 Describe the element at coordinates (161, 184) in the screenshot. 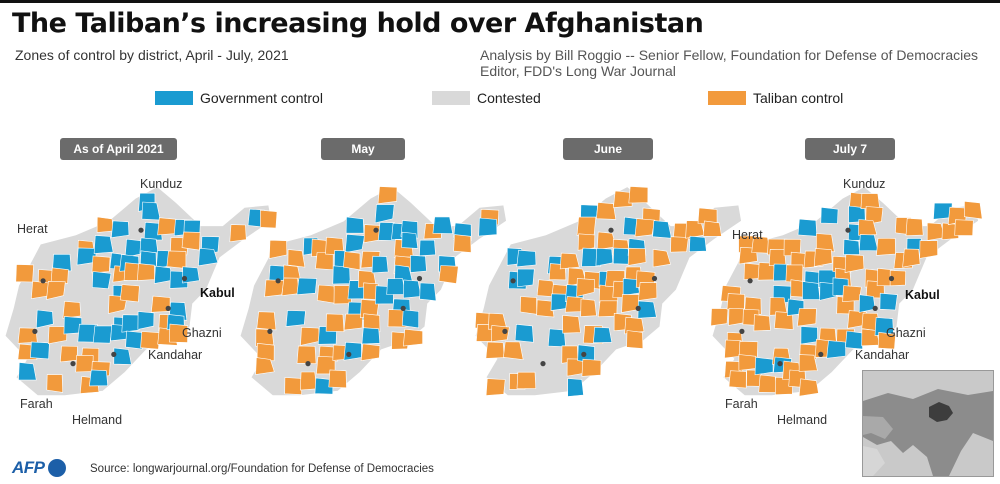

I see `label-kunduz-1: Kunduz` at that location.